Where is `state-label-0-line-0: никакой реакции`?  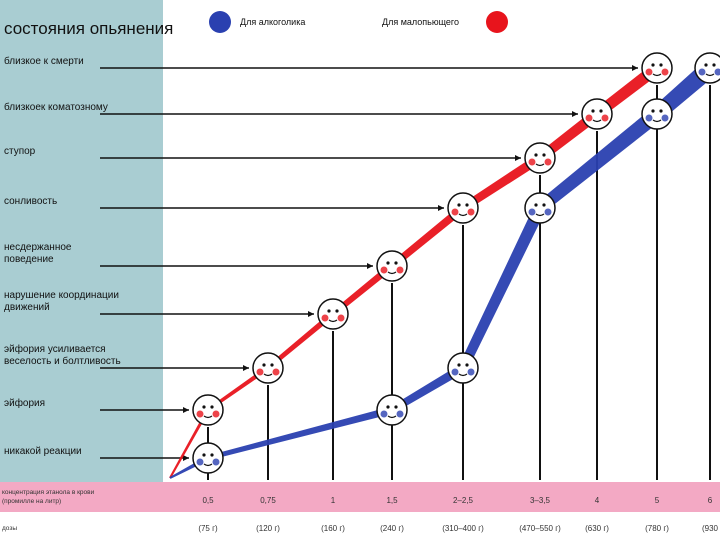
state-label-0-line-0: никакой реакции is located at coordinates (43, 451).